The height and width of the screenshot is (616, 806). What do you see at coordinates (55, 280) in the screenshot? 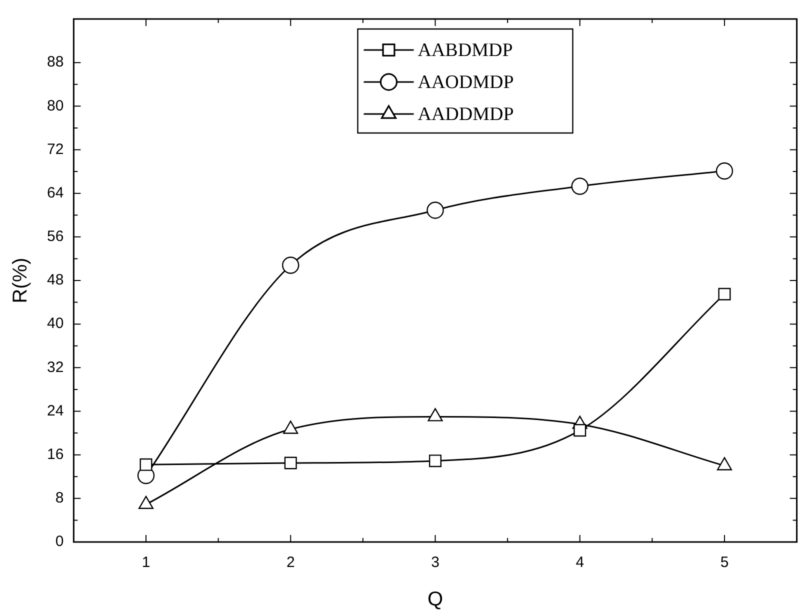
I see `y-tick-label: 48` at bounding box center [55, 280].